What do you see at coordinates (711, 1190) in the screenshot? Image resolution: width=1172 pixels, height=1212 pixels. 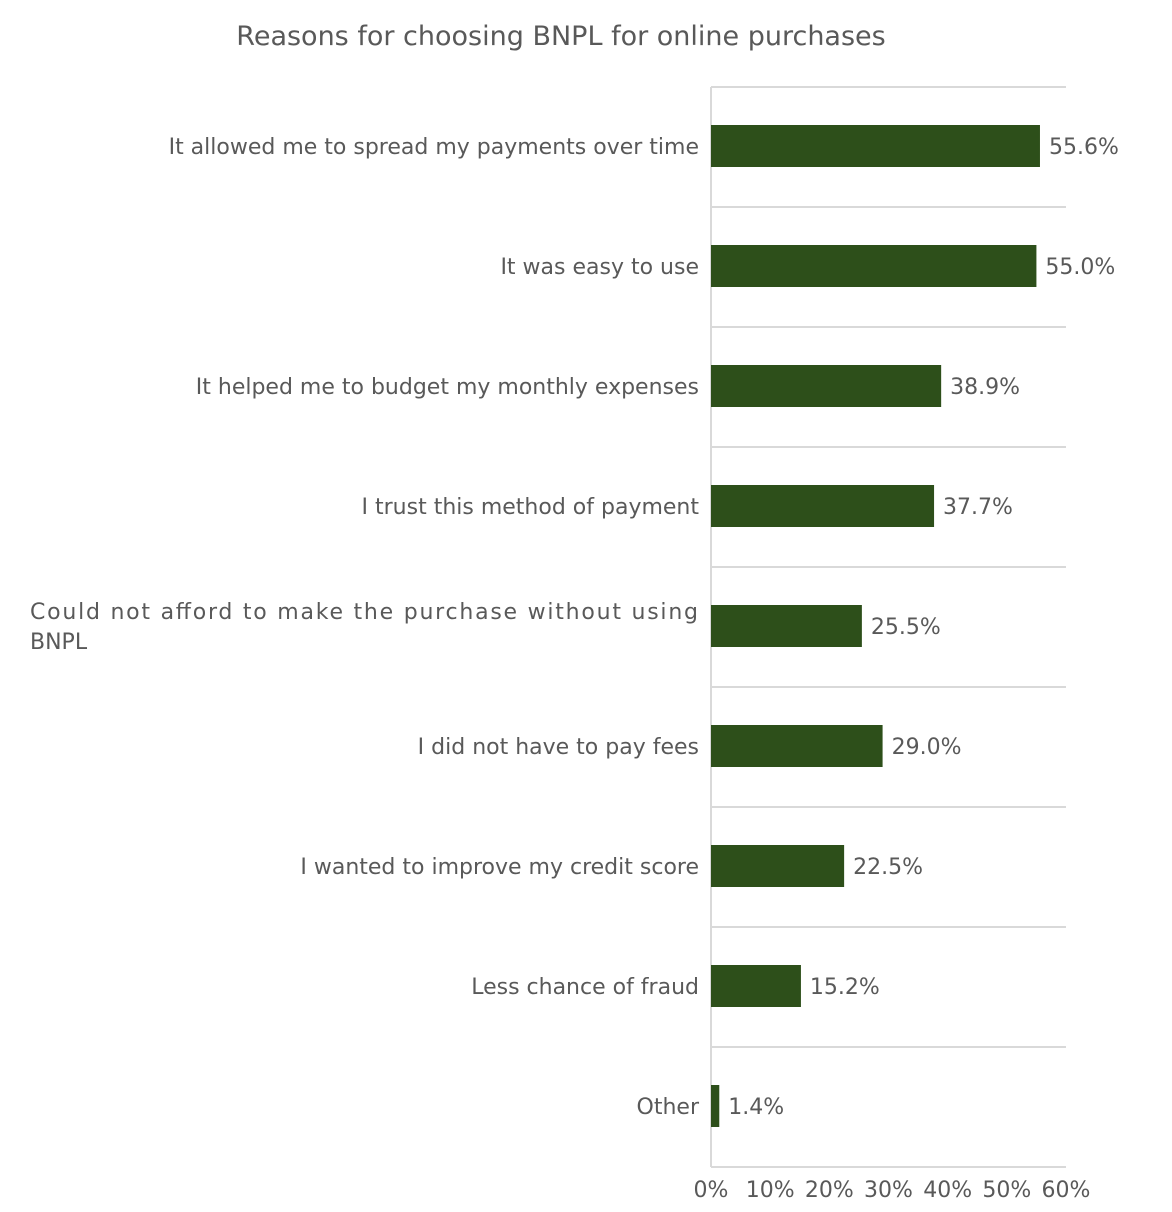 I see `x-tick-label: 0%` at bounding box center [711, 1190].